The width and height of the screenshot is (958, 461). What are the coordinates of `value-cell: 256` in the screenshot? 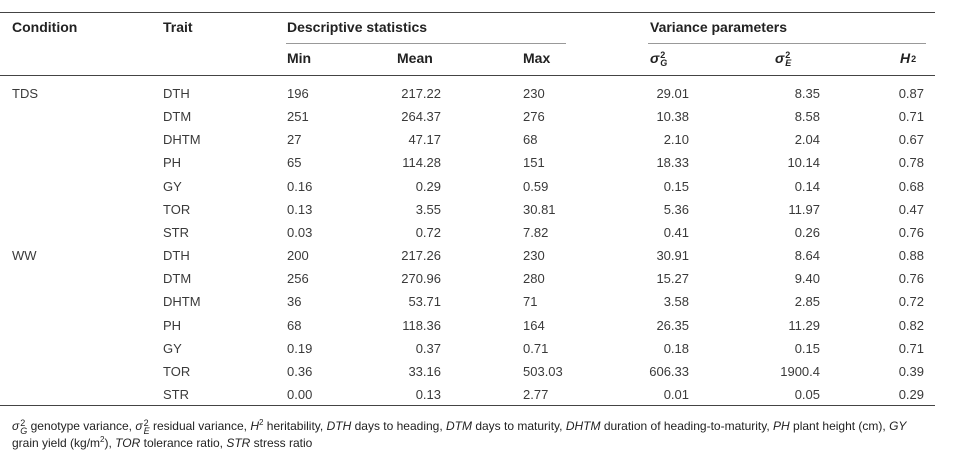 It's located at (298, 279).